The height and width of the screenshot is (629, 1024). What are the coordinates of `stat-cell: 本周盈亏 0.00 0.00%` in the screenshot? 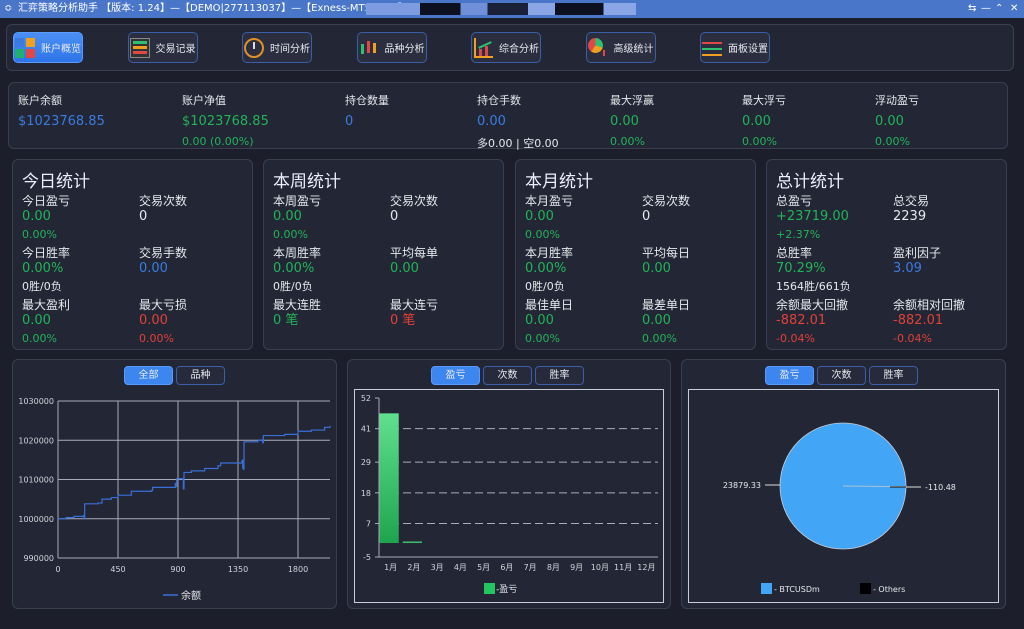 It's located at (297, 218).